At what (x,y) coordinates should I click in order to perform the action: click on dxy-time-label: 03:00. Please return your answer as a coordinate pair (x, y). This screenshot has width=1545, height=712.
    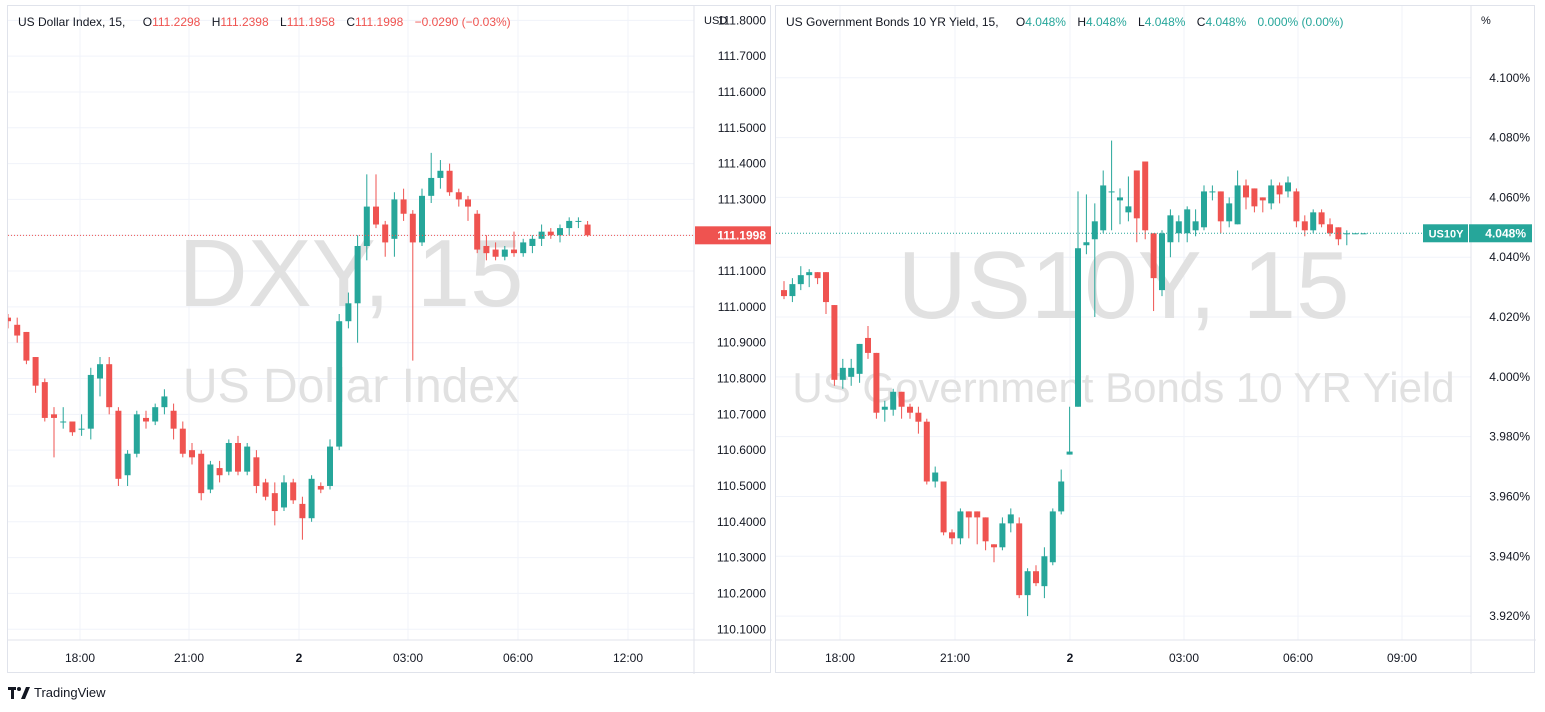
    Looking at the image, I should click on (408, 658).